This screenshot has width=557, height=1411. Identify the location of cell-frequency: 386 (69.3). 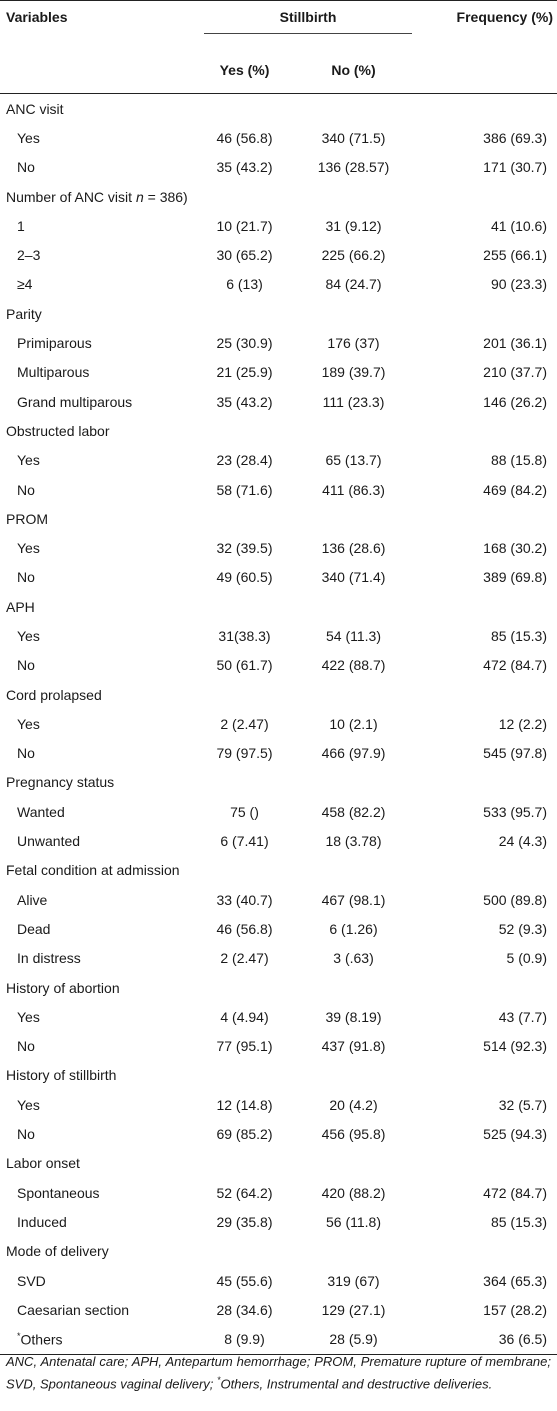
(515, 137).